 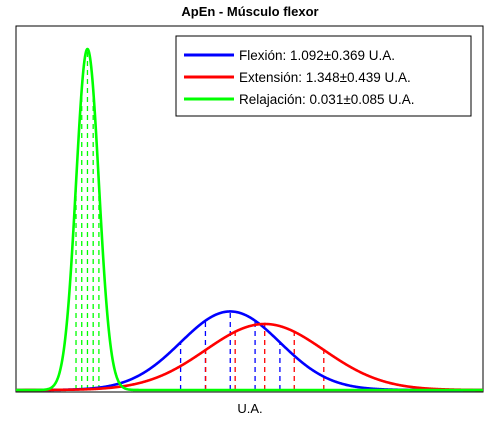 I want to click on legend-entry-2: Relajación: 0.031±0.085 U.A., so click(x=299, y=99).